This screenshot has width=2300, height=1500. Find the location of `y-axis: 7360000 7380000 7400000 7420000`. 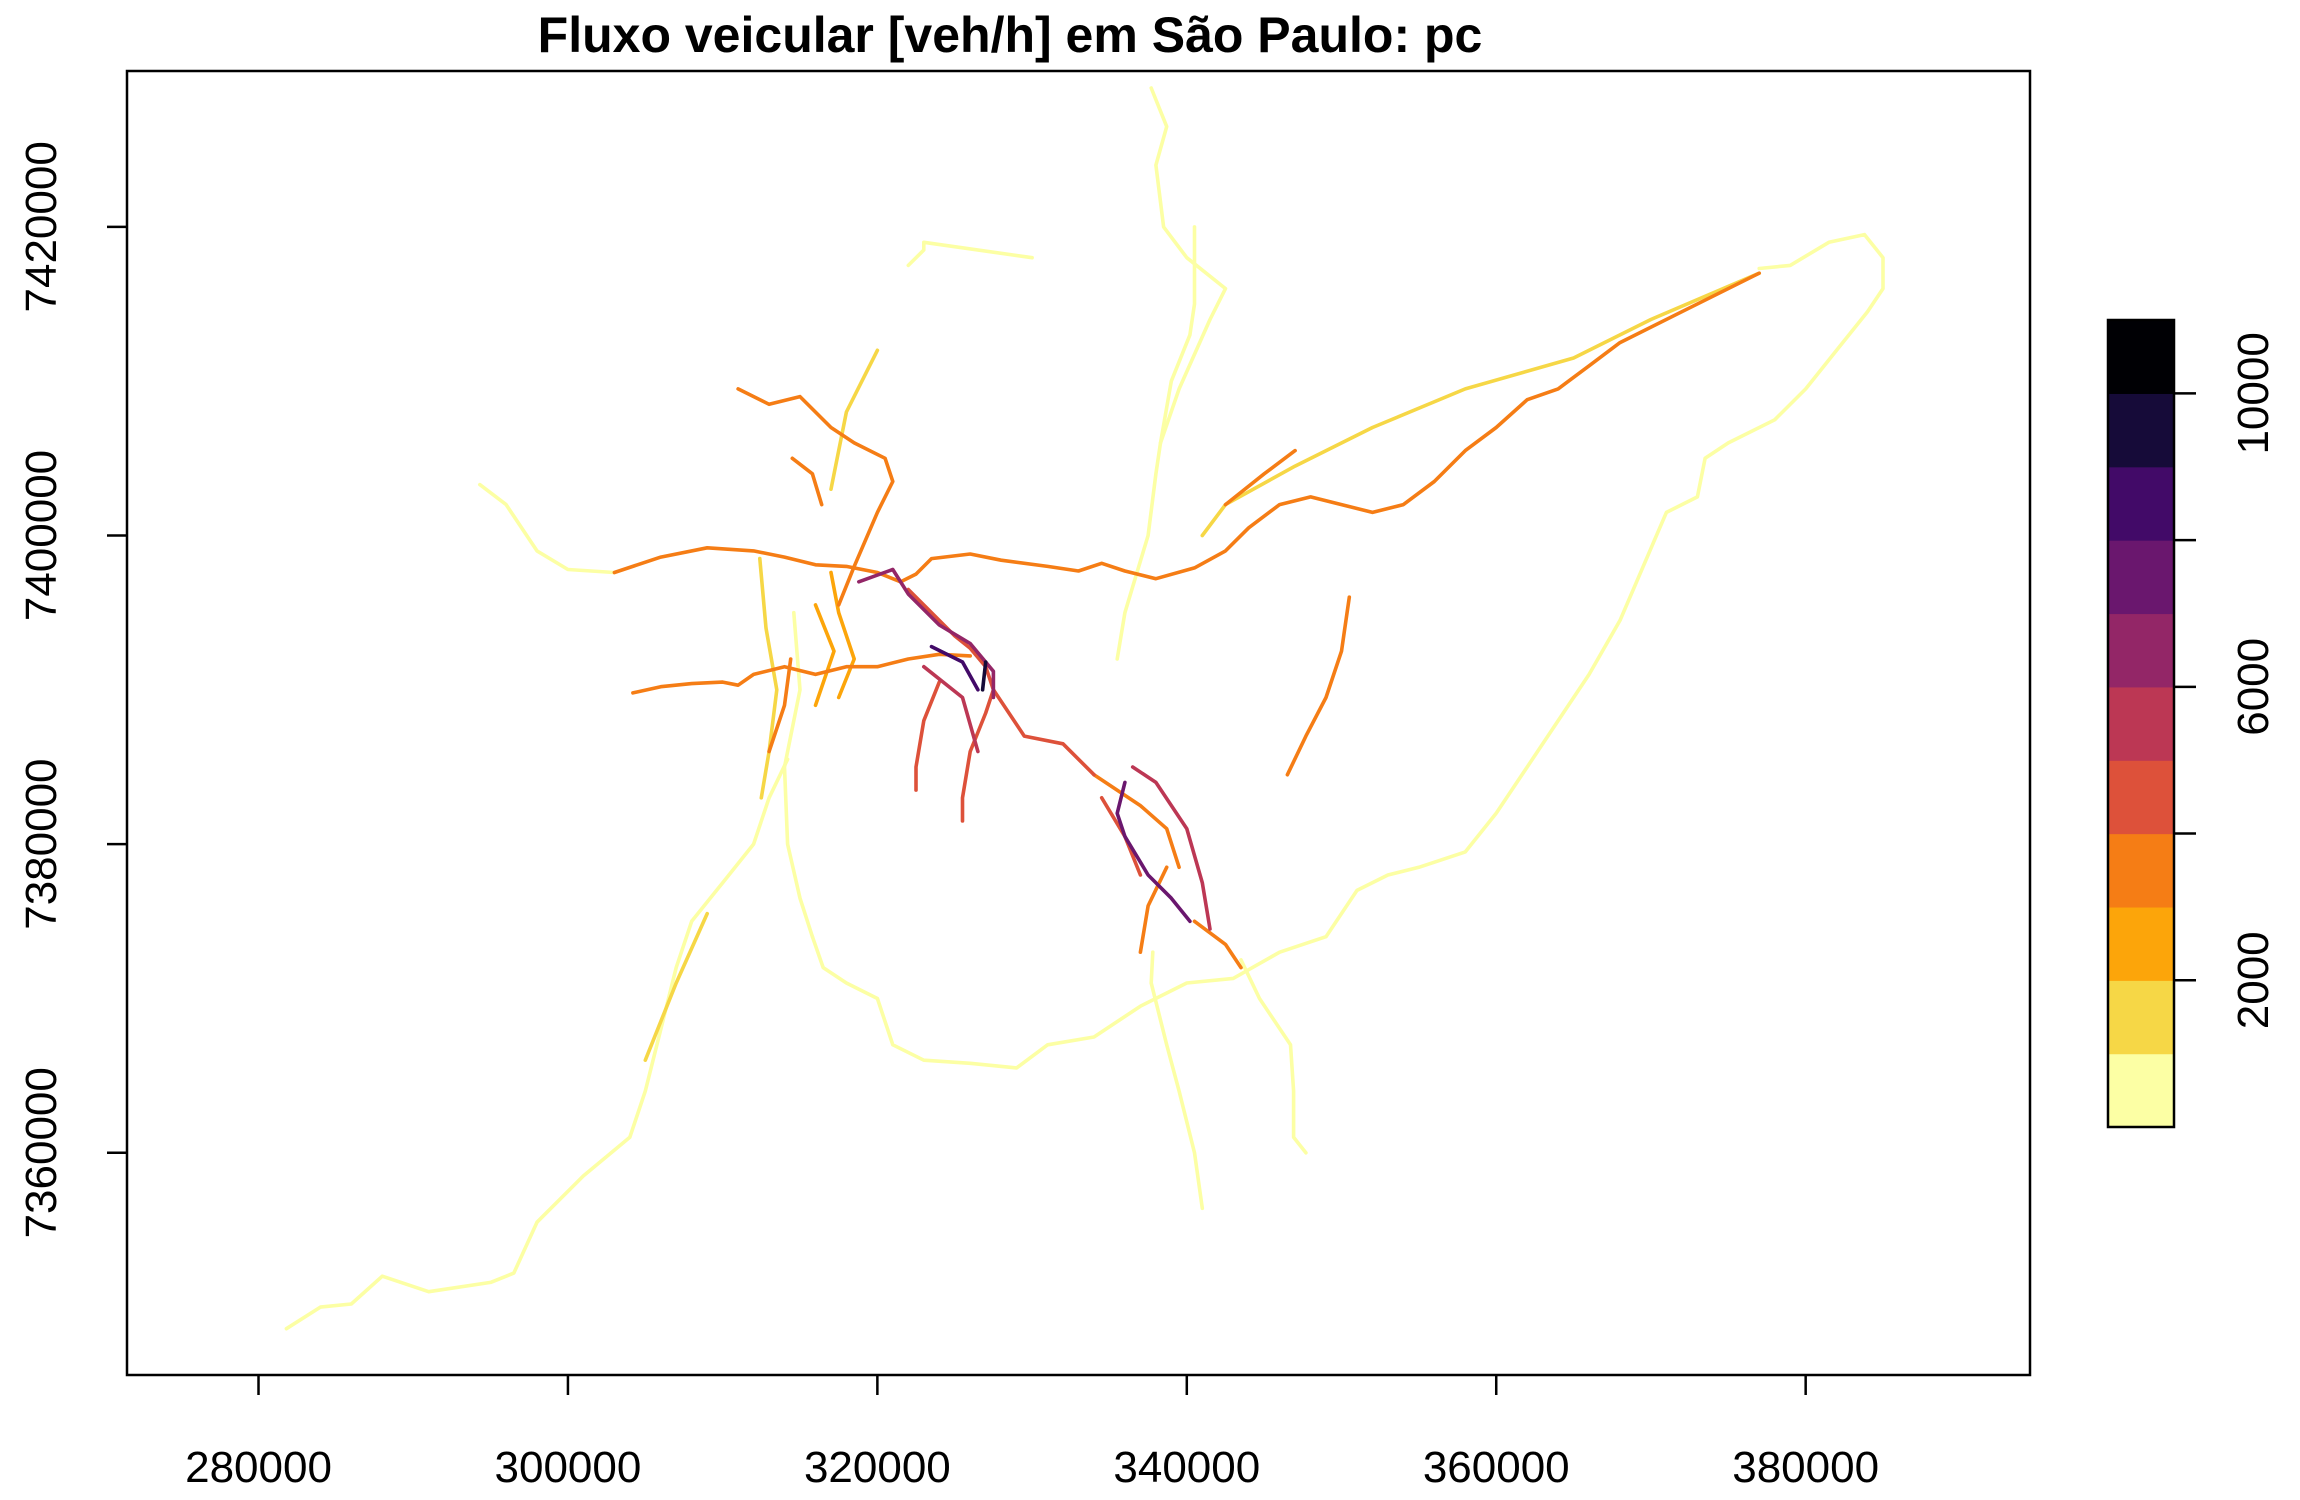

y-axis: 7360000 7380000 7400000 7420000 is located at coordinates (72, 689).